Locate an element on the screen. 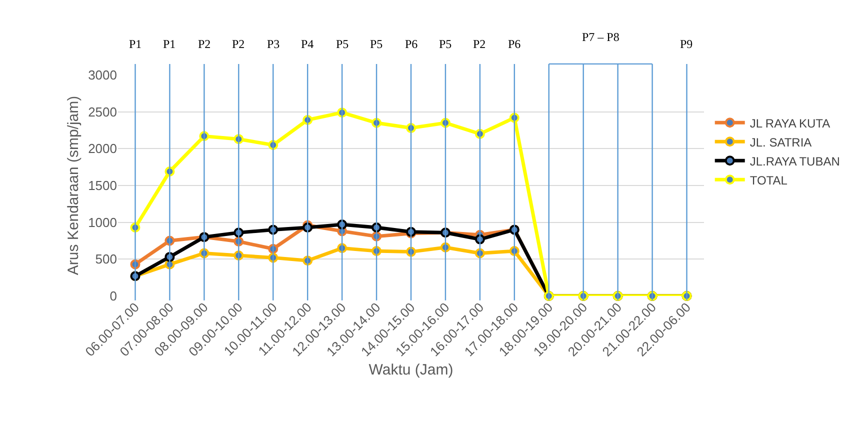  ref-line-label: P9 is located at coordinates (686, 44).